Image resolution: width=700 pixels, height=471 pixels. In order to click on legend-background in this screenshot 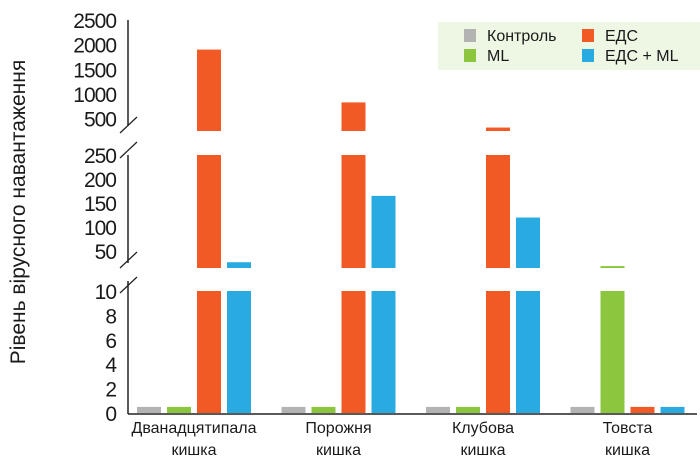, I will do `click(569, 46)`.